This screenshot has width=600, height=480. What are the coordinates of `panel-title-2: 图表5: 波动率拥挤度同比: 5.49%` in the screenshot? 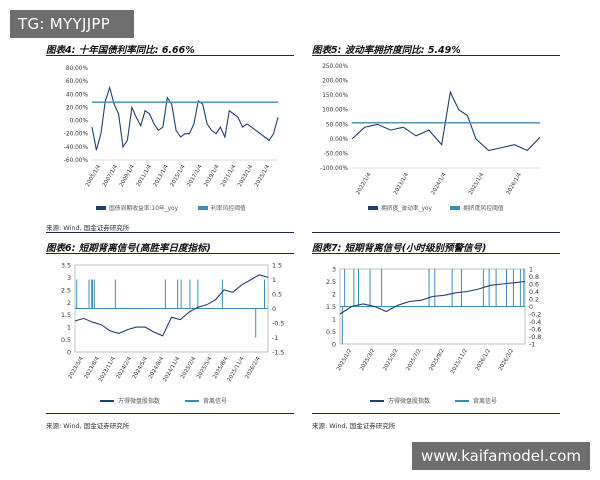 It's located at (386, 50).